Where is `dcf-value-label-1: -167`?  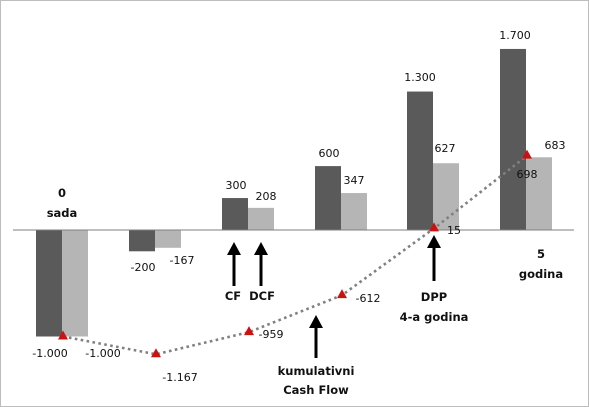 dcf-value-label-1: -167 is located at coordinates (182, 260).